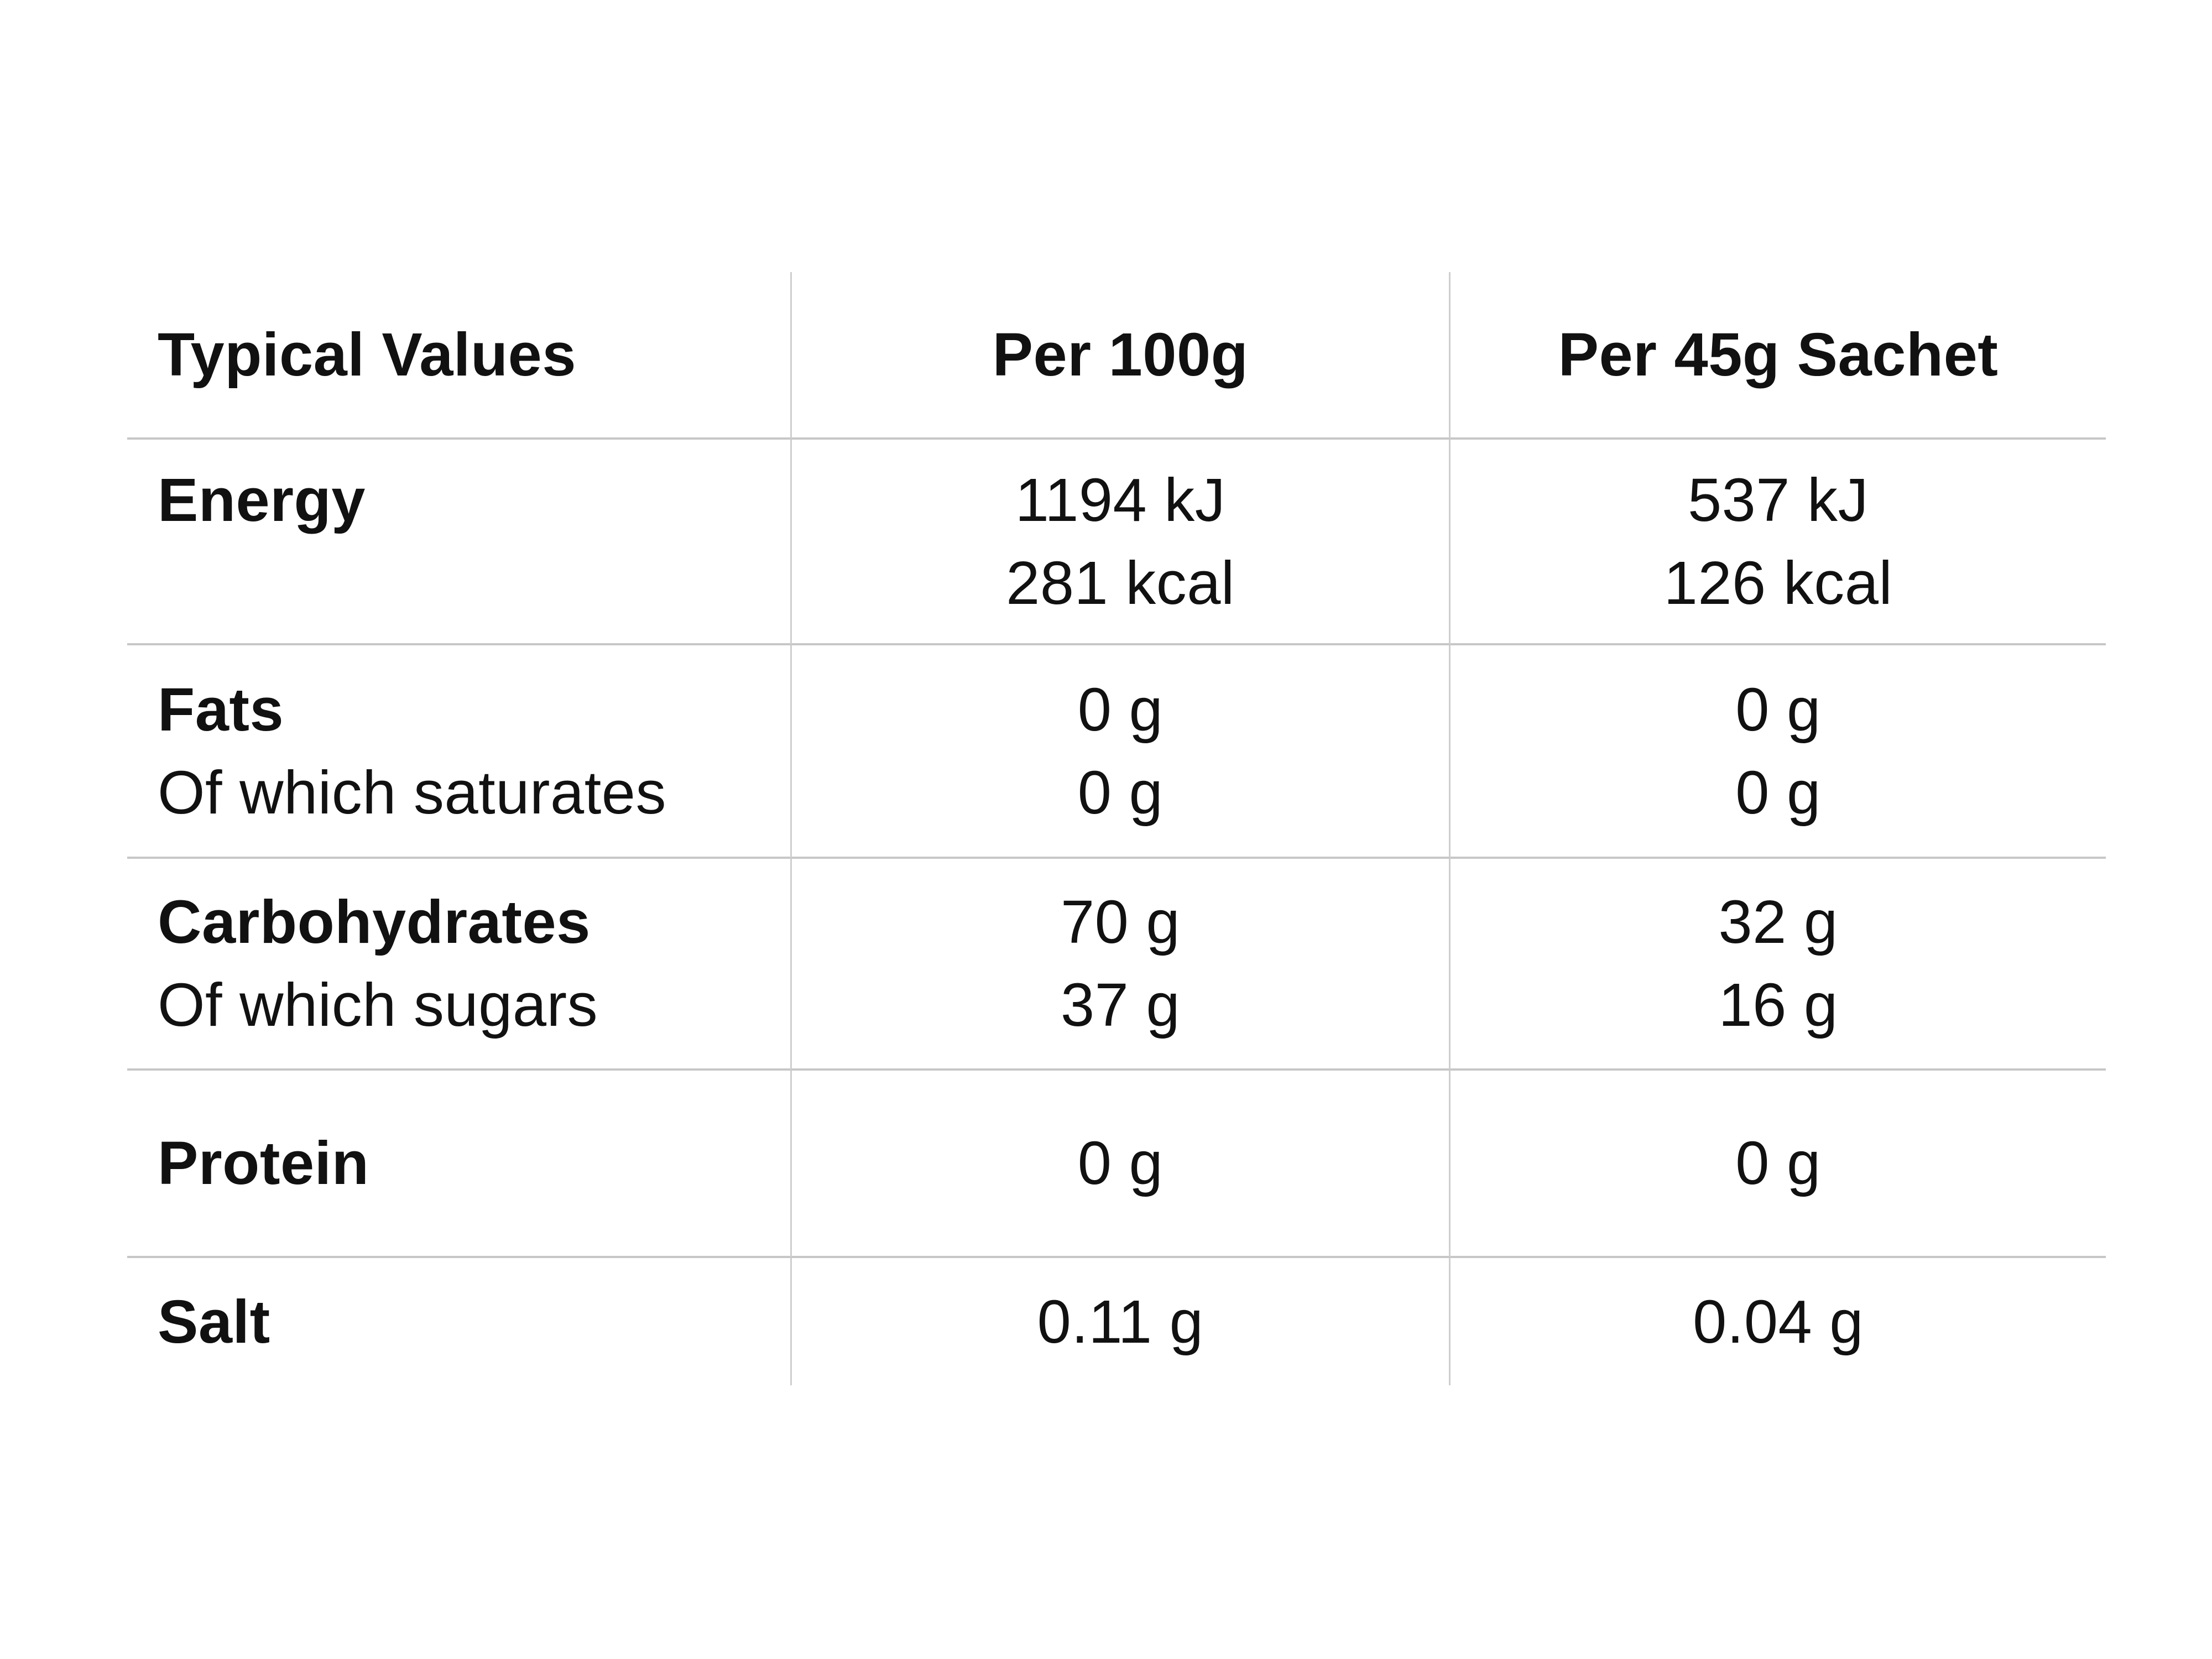 The width and height of the screenshot is (2212, 1659). I want to click on header-typical-values-label: Typical Values, so click(368, 355).